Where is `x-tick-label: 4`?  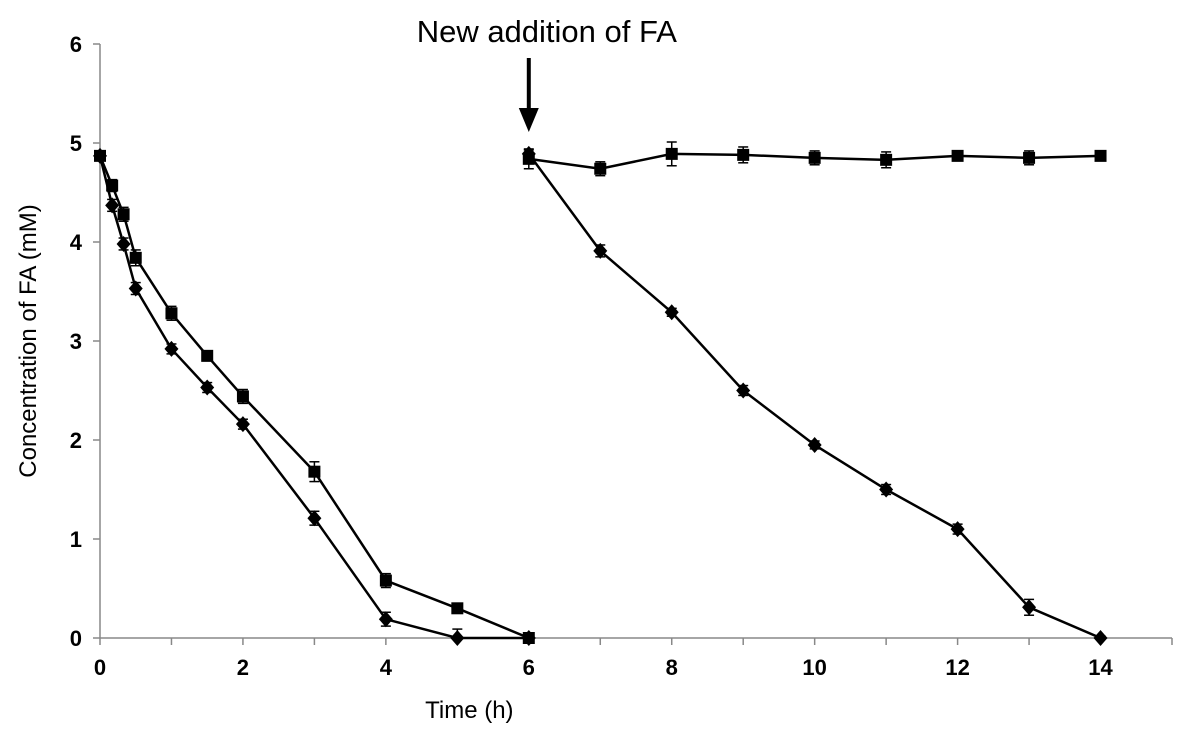
x-tick-label: 4 is located at coordinates (386, 667).